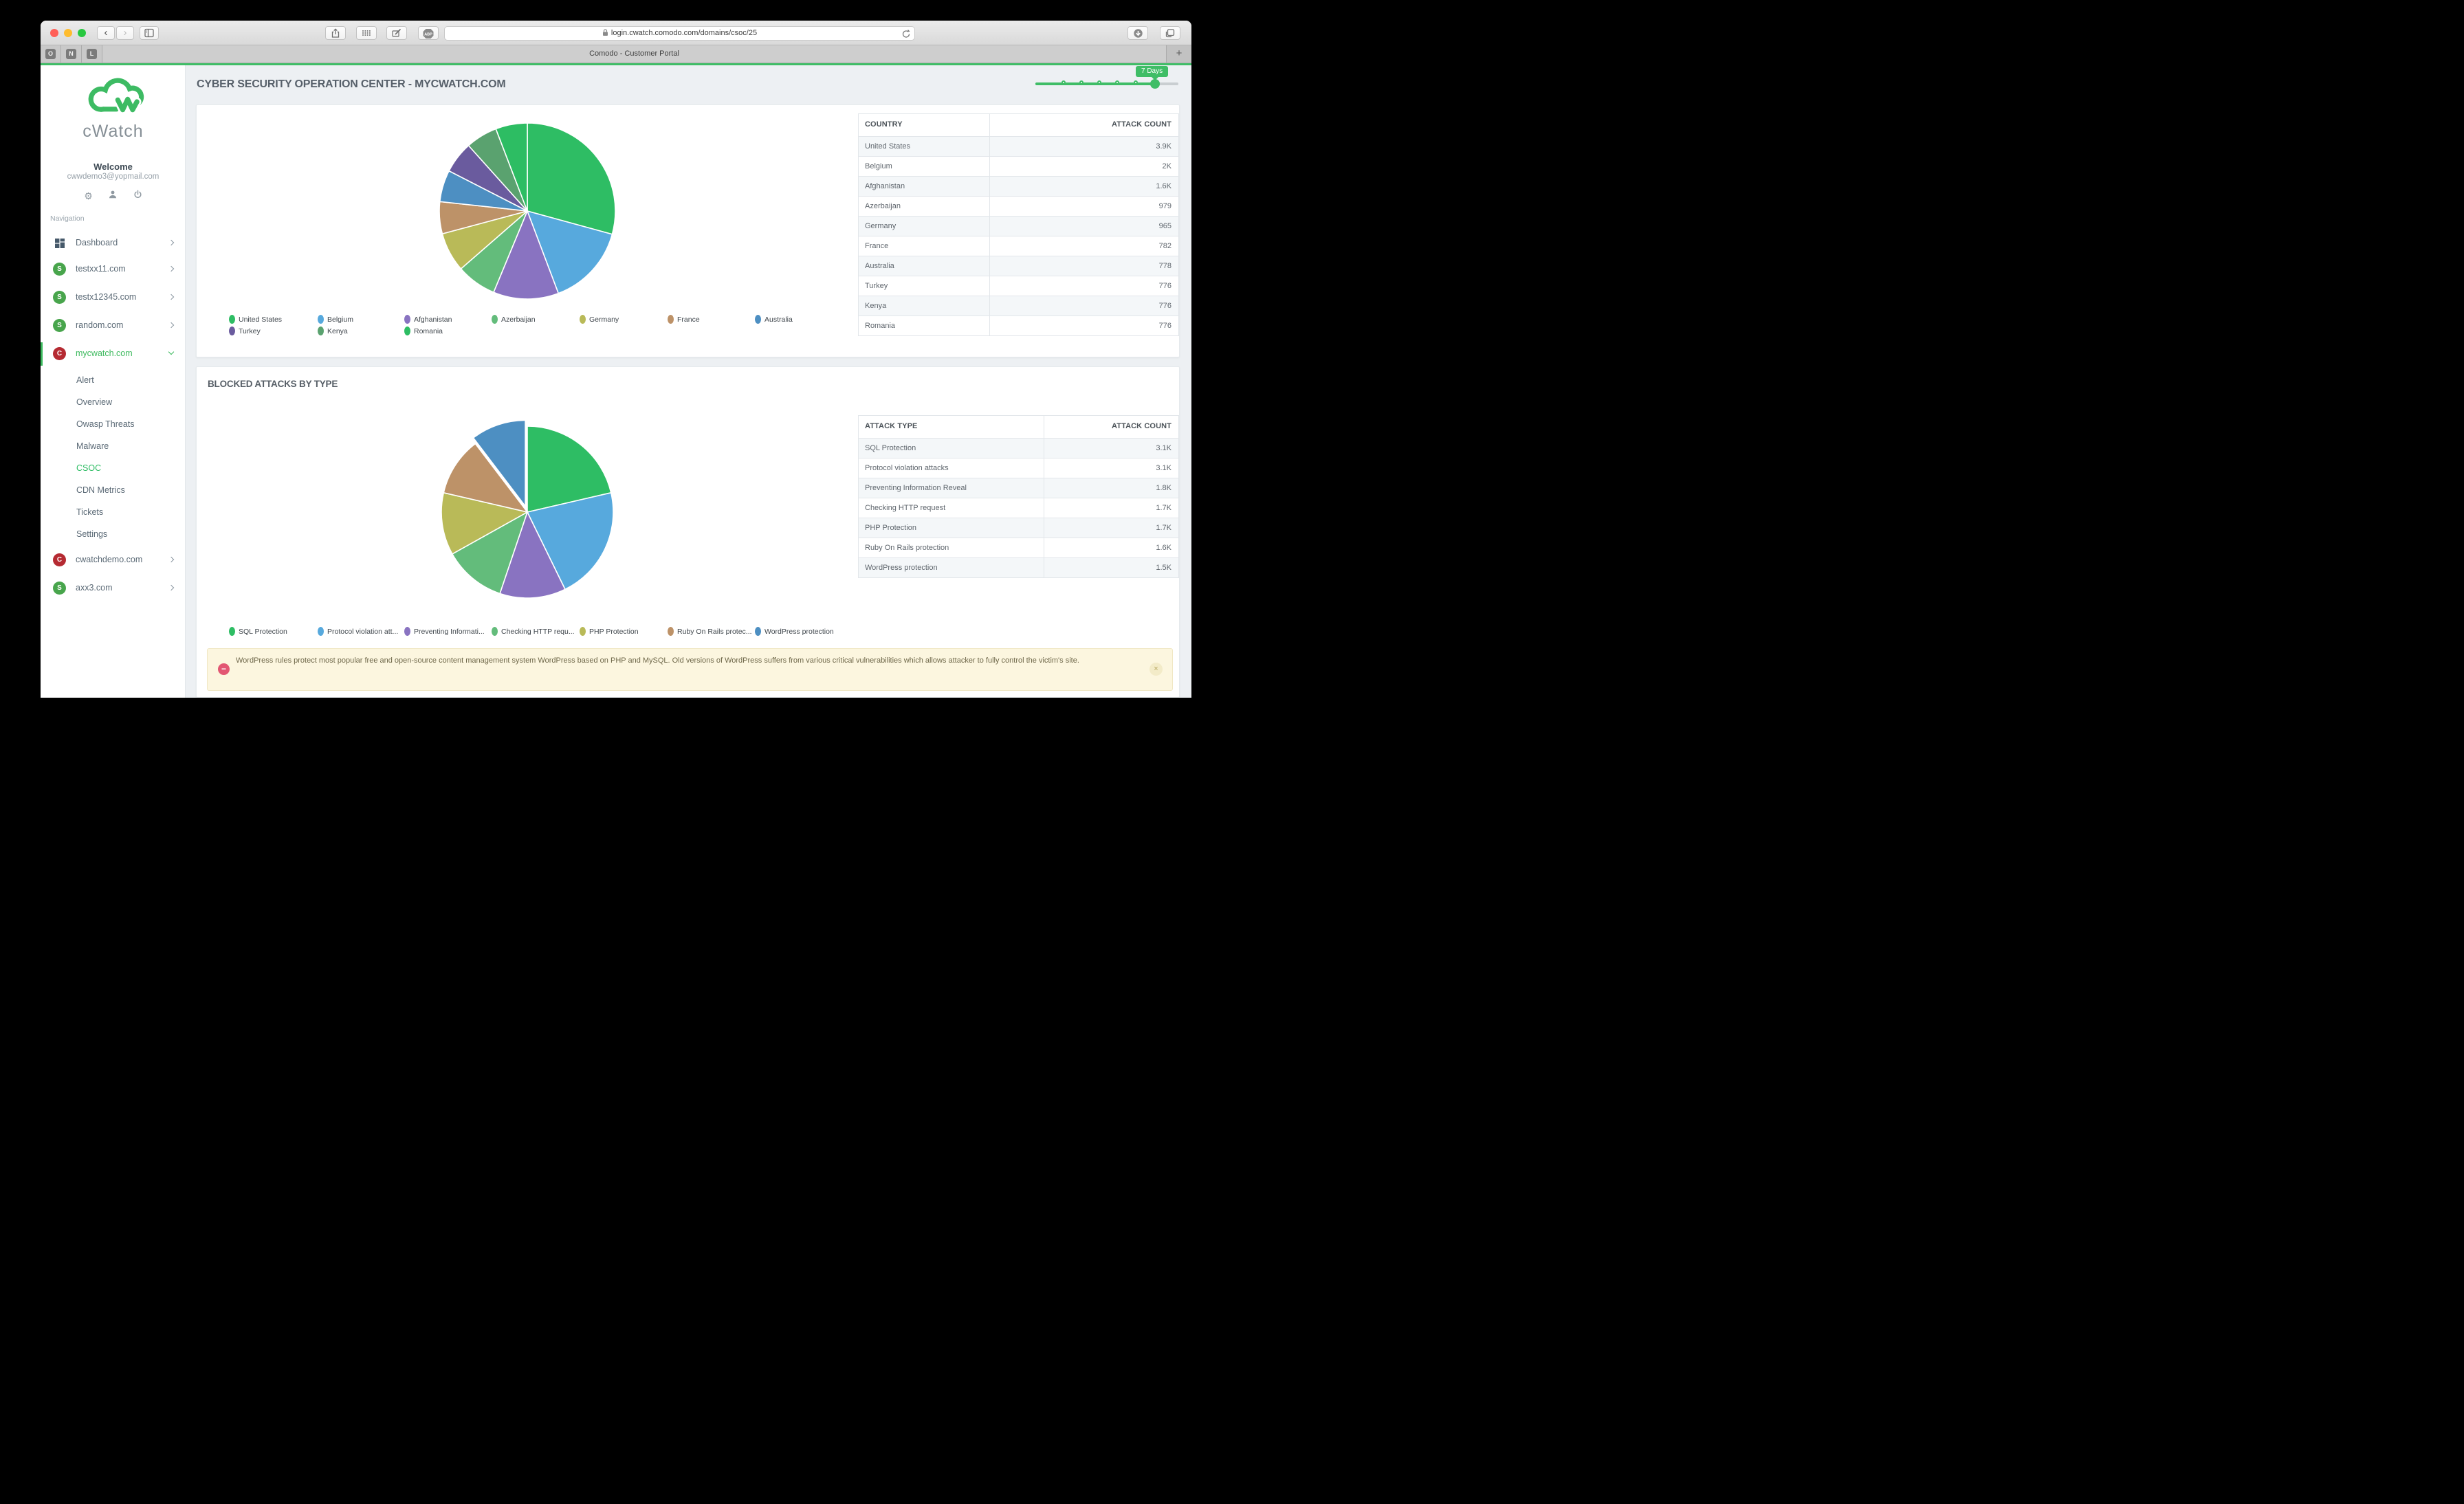  Describe the element at coordinates (428, 319) in the screenshot. I see `legend-item-afghanistan: Afghanistan` at that location.